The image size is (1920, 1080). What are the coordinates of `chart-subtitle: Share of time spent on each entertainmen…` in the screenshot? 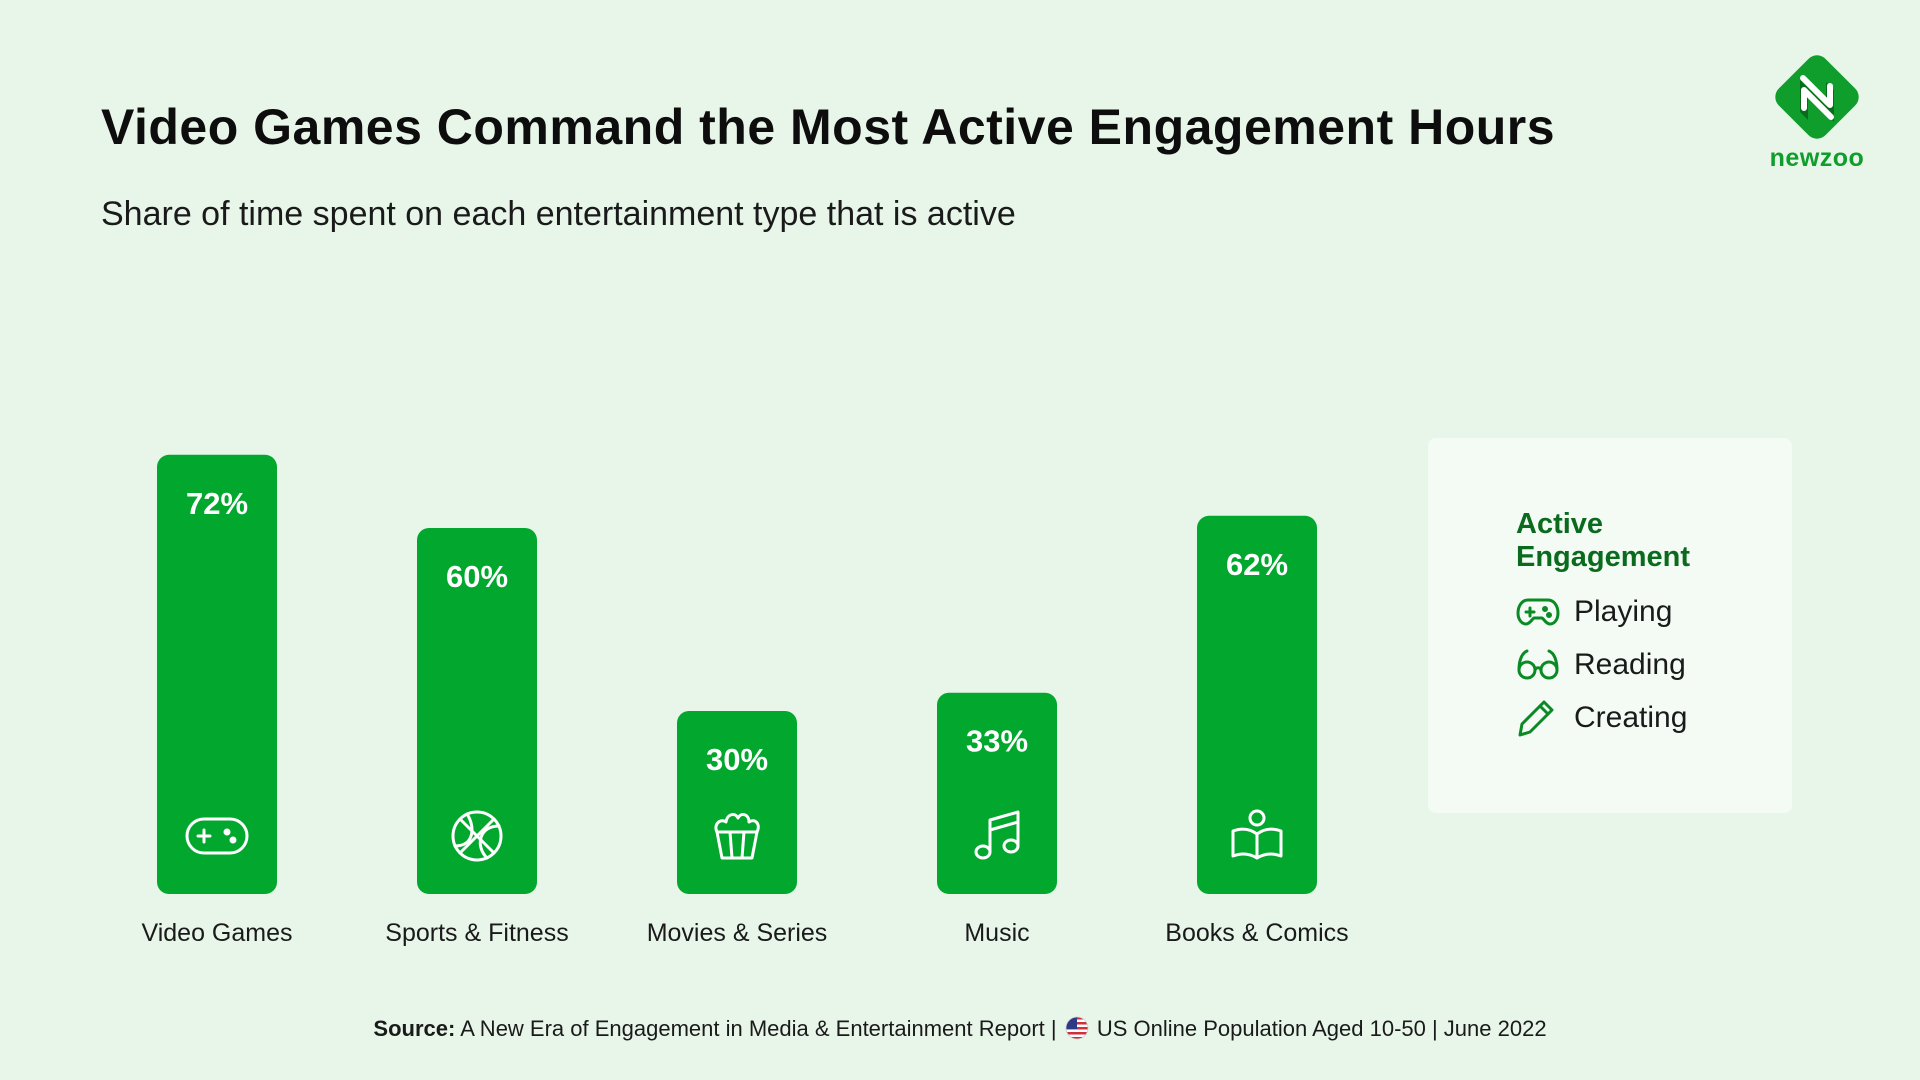 It's located at (558, 214).